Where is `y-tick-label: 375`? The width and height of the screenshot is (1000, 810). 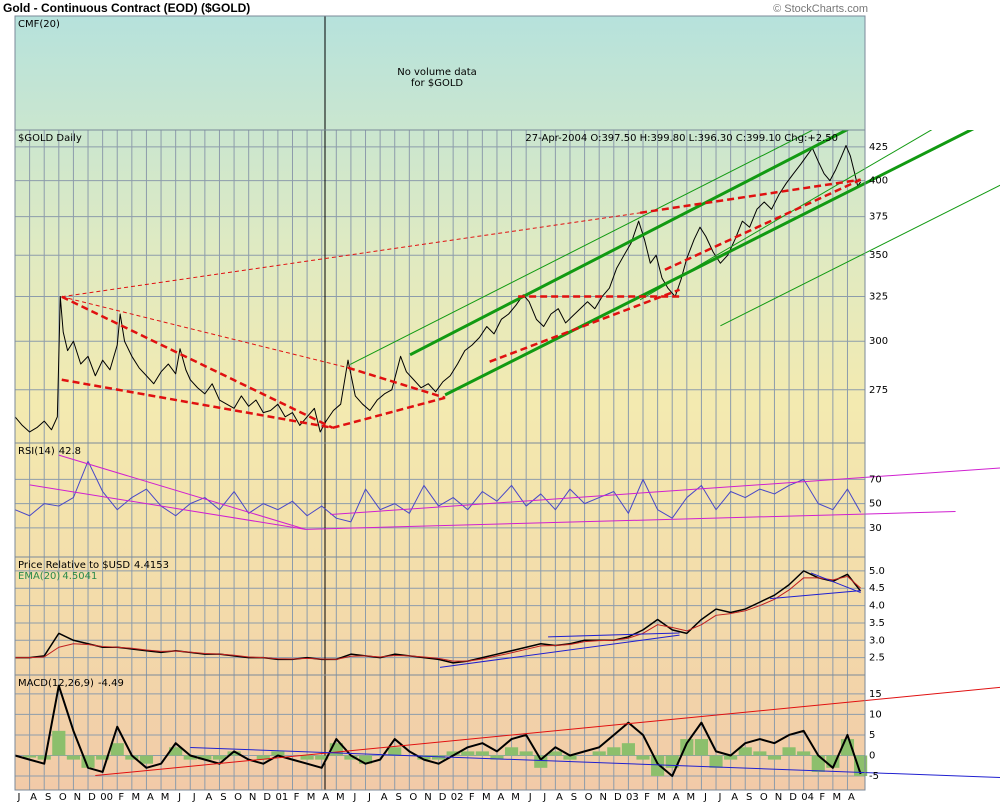
y-tick-label: 375 is located at coordinates (878, 217).